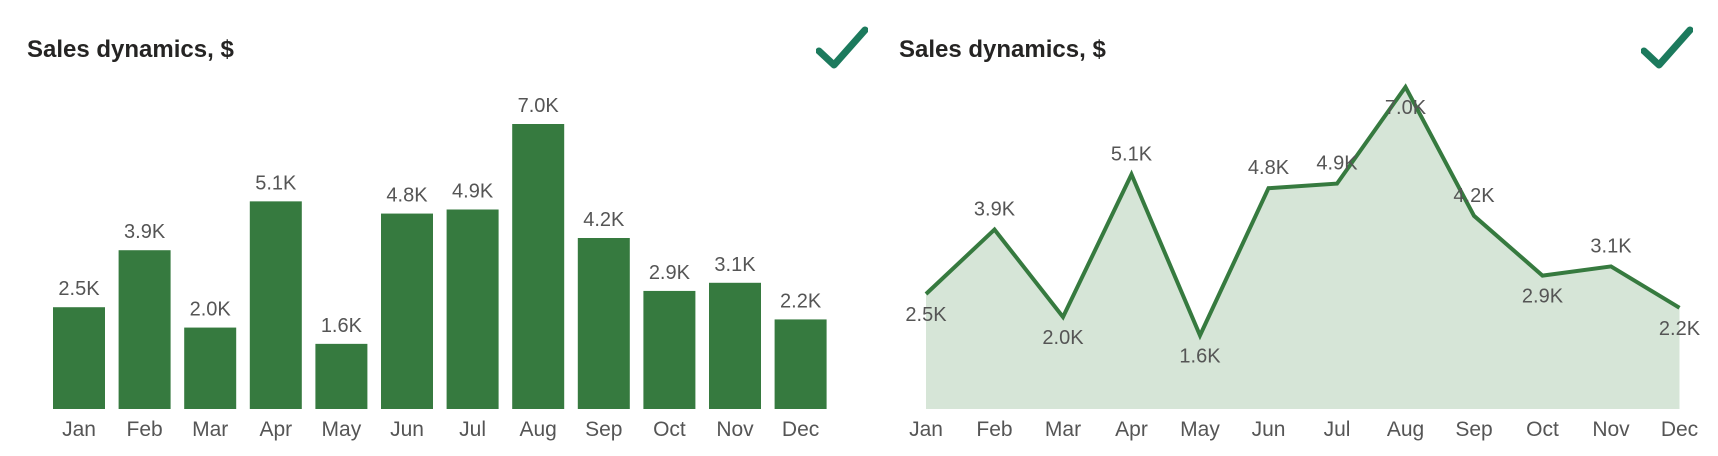 The height and width of the screenshot is (456, 1718). I want to click on bar-sep, so click(603, 323).